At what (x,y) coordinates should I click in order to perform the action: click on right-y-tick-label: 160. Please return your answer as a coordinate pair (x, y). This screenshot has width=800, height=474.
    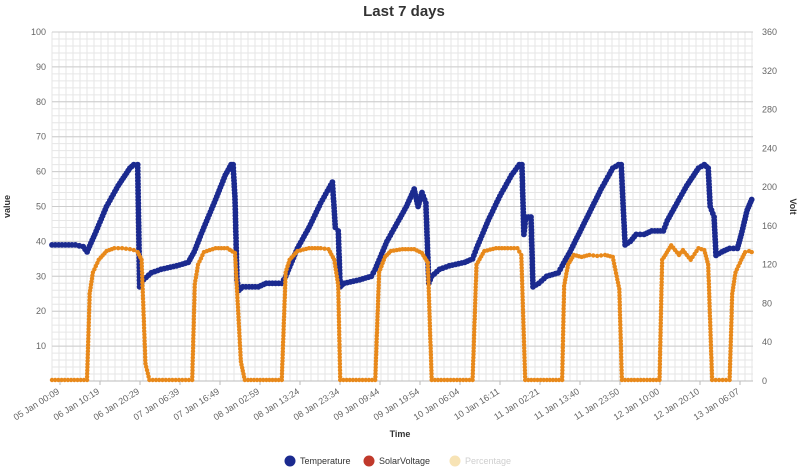
    Looking at the image, I should click on (769, 226).